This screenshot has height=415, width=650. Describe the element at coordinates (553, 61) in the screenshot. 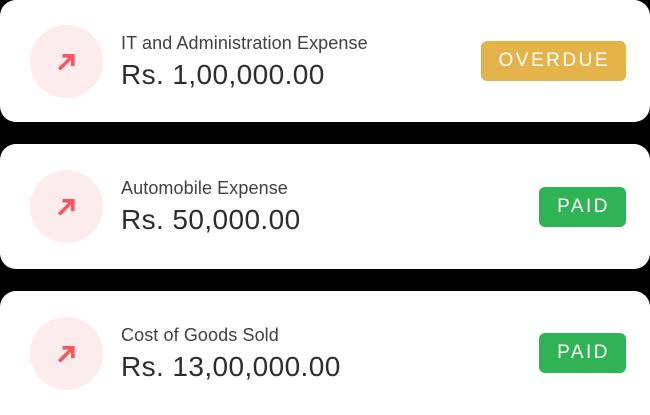

I see `status-badge: OVERDUE` at that location.